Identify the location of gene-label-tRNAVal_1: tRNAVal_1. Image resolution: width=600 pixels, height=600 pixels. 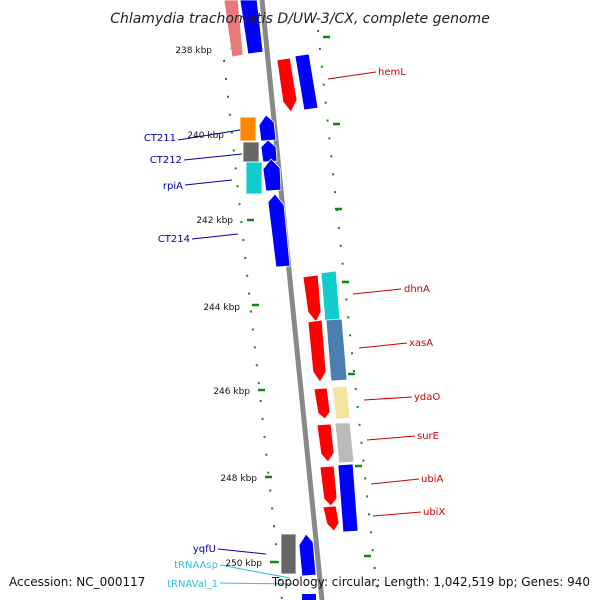
(192, 584).